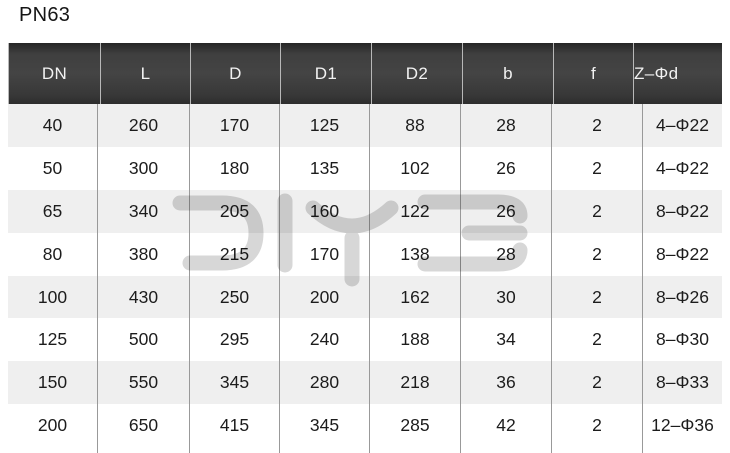 The height and width of the screenshot is (453, 730). I want to click on cell-d2: 122, so click(414, 211).